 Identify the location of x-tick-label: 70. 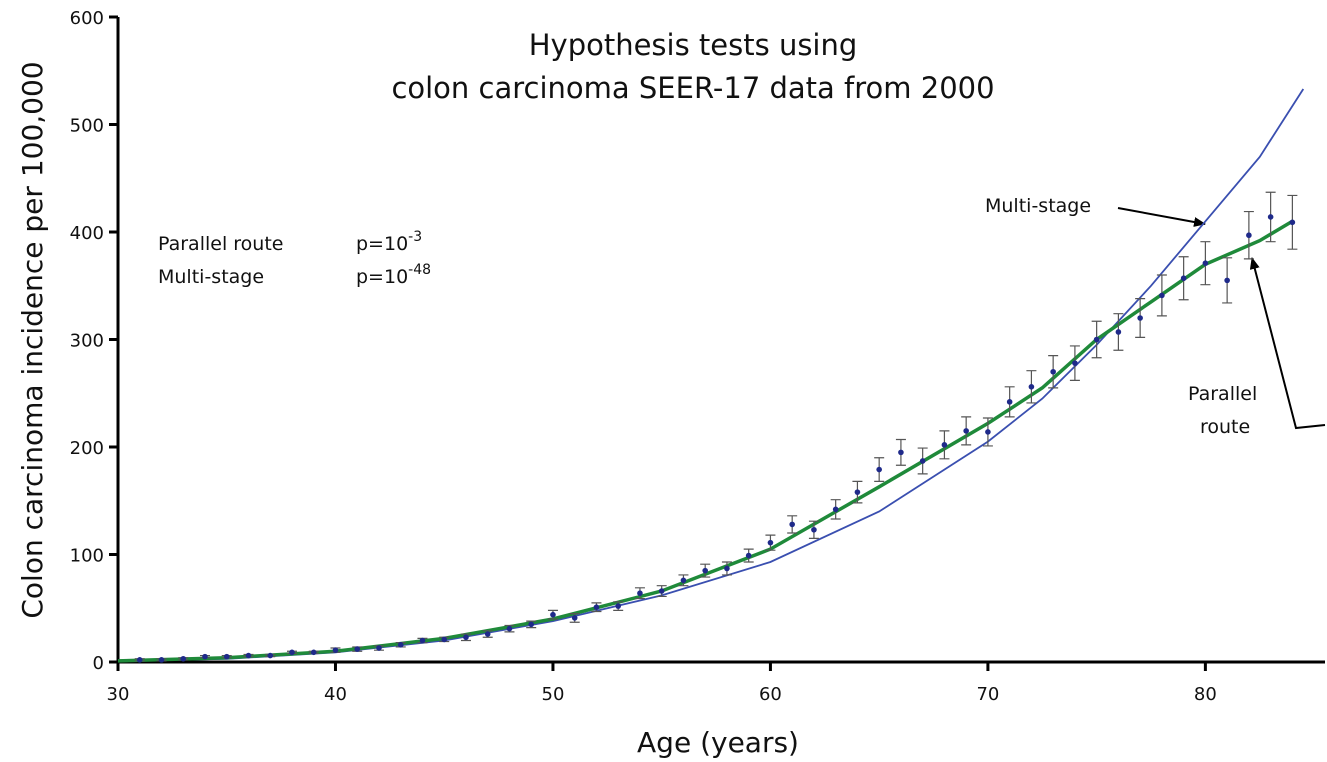
(987, 694).